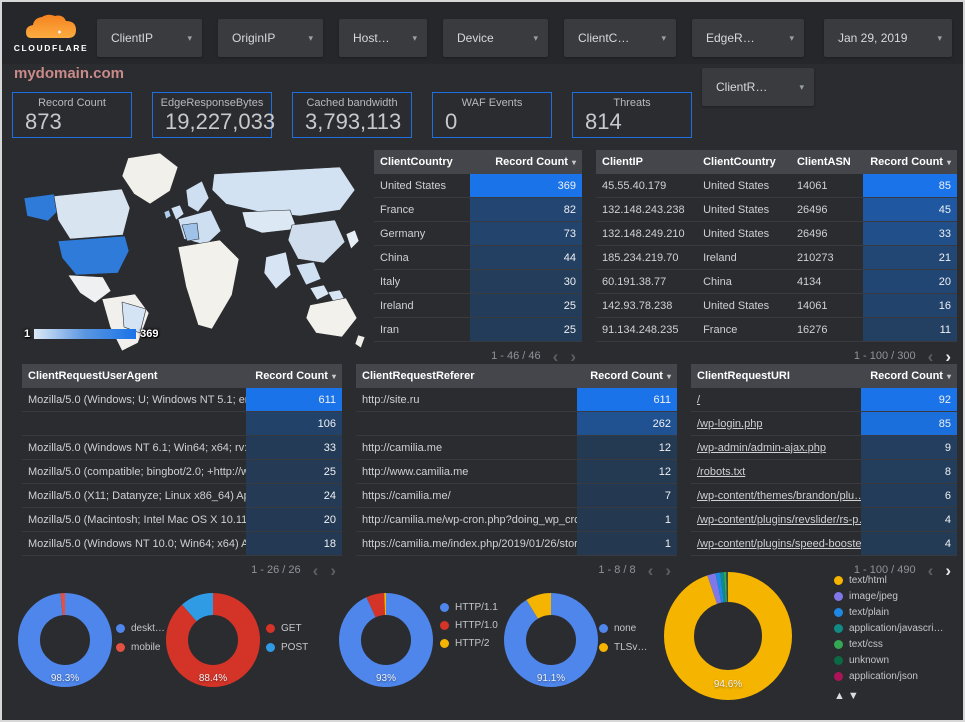 Image resolution: width=965 pixels, height=722 pixels. Describe the element at coordinates (191, 249) in the screenshot. I see `geo-map-panel: 1 369` at that location.